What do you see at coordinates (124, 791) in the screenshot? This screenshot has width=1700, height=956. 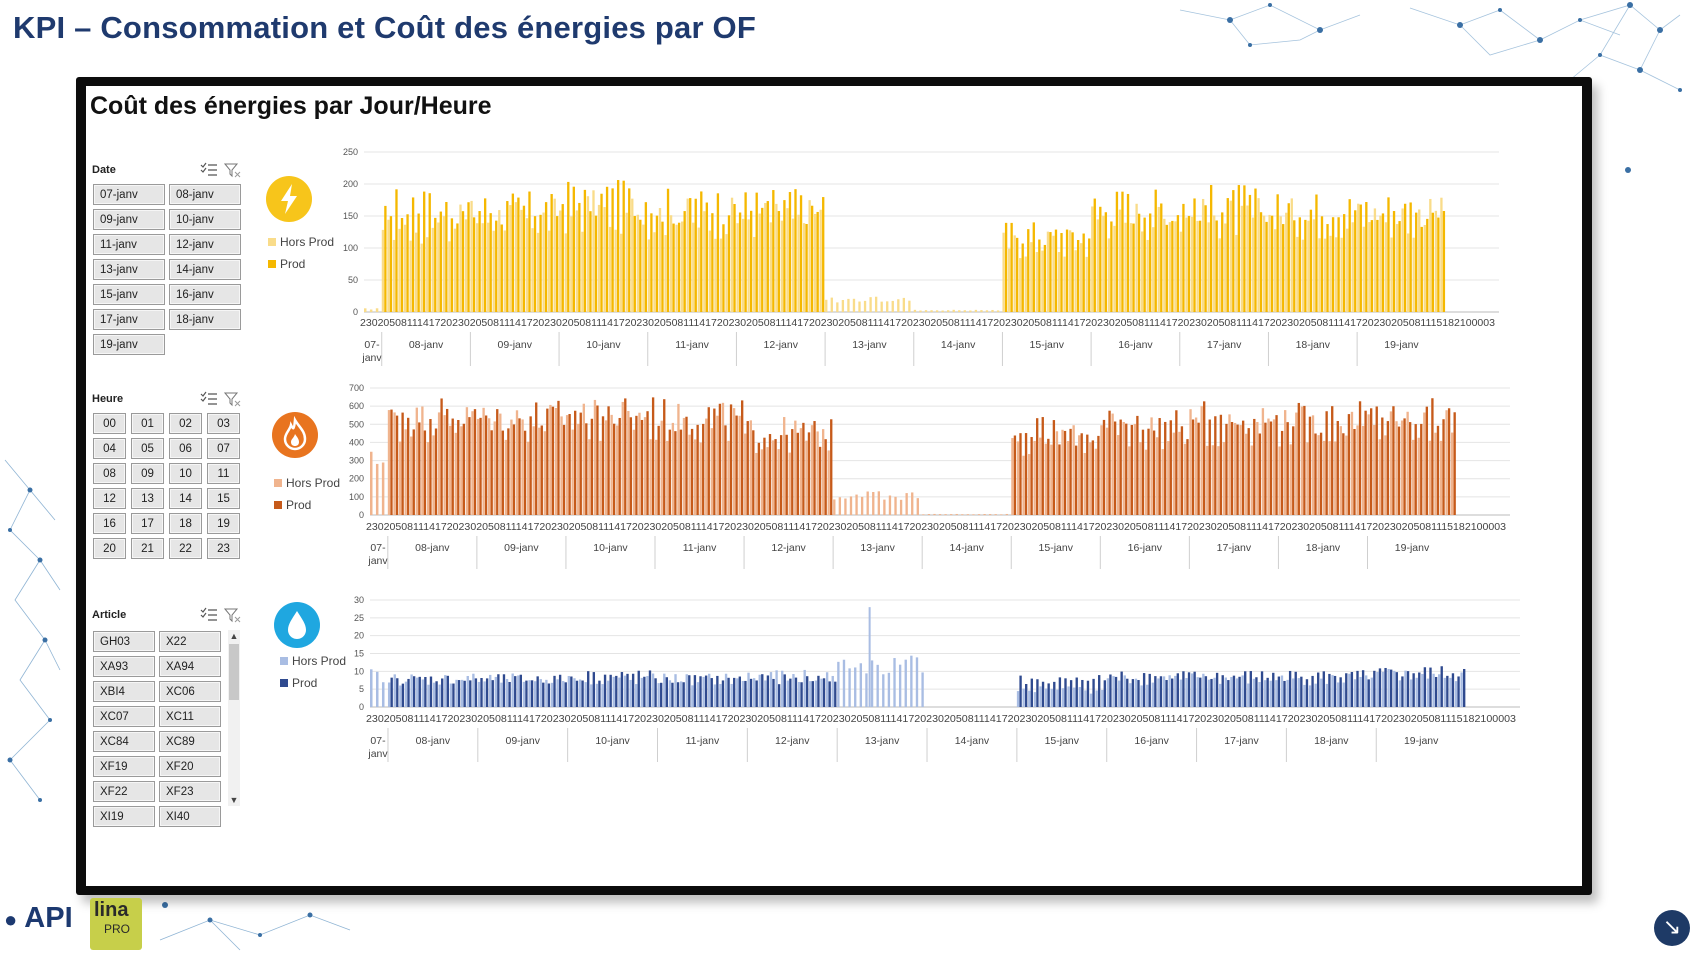 I see `slicer-item-article: XF22` at bounding box center [124, 791].